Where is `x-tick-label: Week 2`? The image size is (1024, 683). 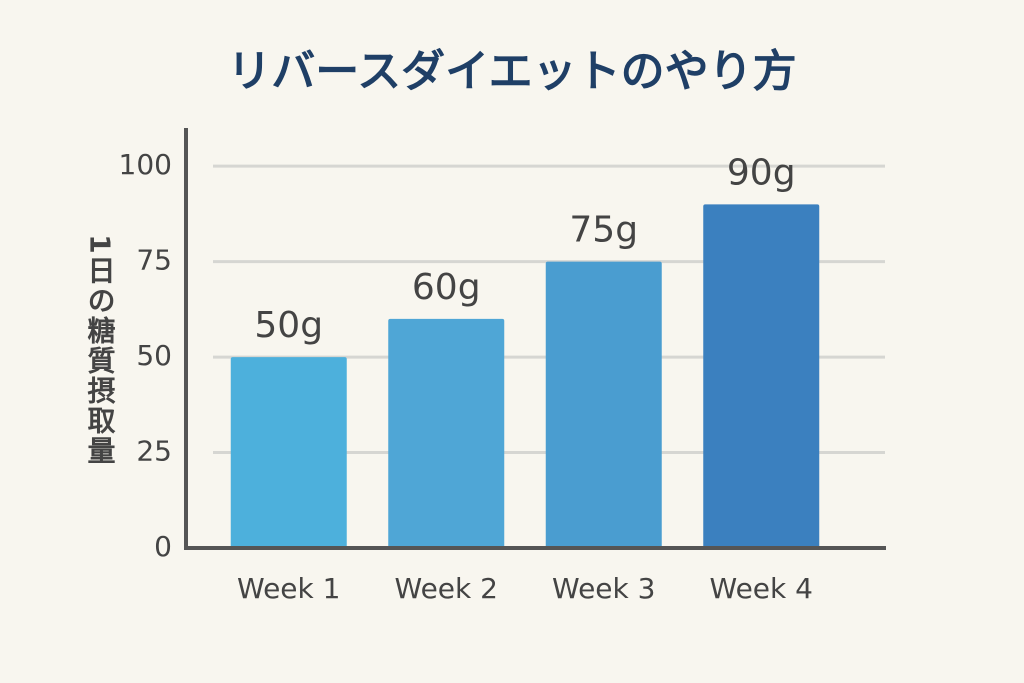 x-tick-label: Week 2 is located at coordinates (446, 588).